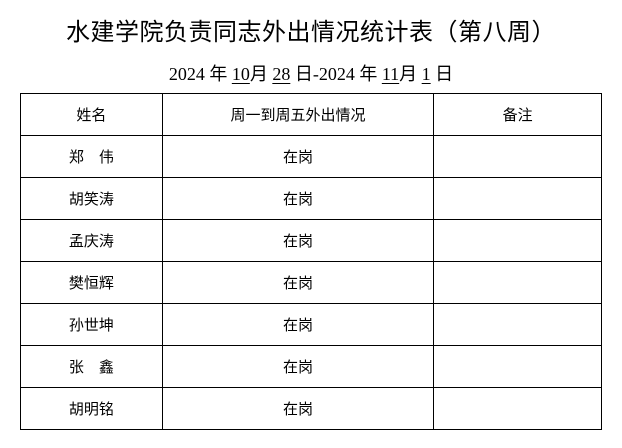 The image size is (622, 448). What do you see at coordinates (186, 74) in the screenshot?
I see `start-year: 2024` at bounding box center [186, 74].